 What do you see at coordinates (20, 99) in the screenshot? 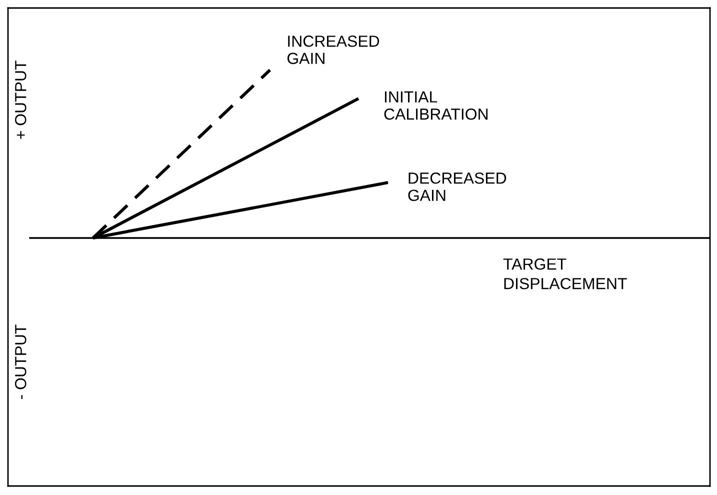
I see `text: + OUTPUT` at bounding box center [20, 99].